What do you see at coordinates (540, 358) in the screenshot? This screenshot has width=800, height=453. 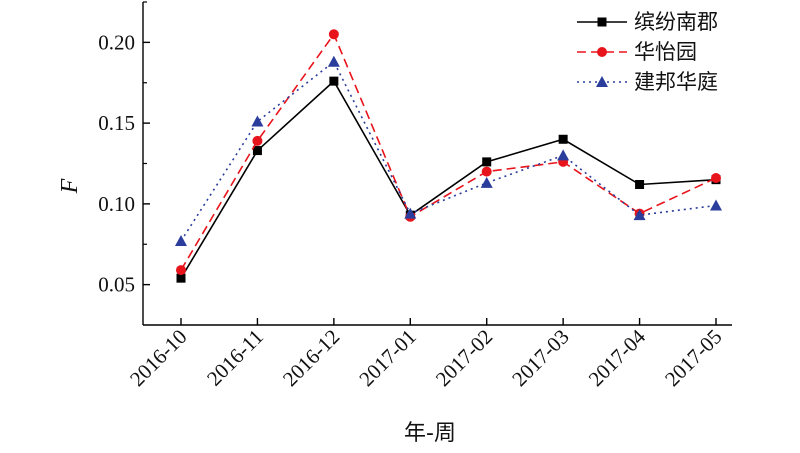 I see `x-tick-label: 2017-03` at bounding box center [540, 358].